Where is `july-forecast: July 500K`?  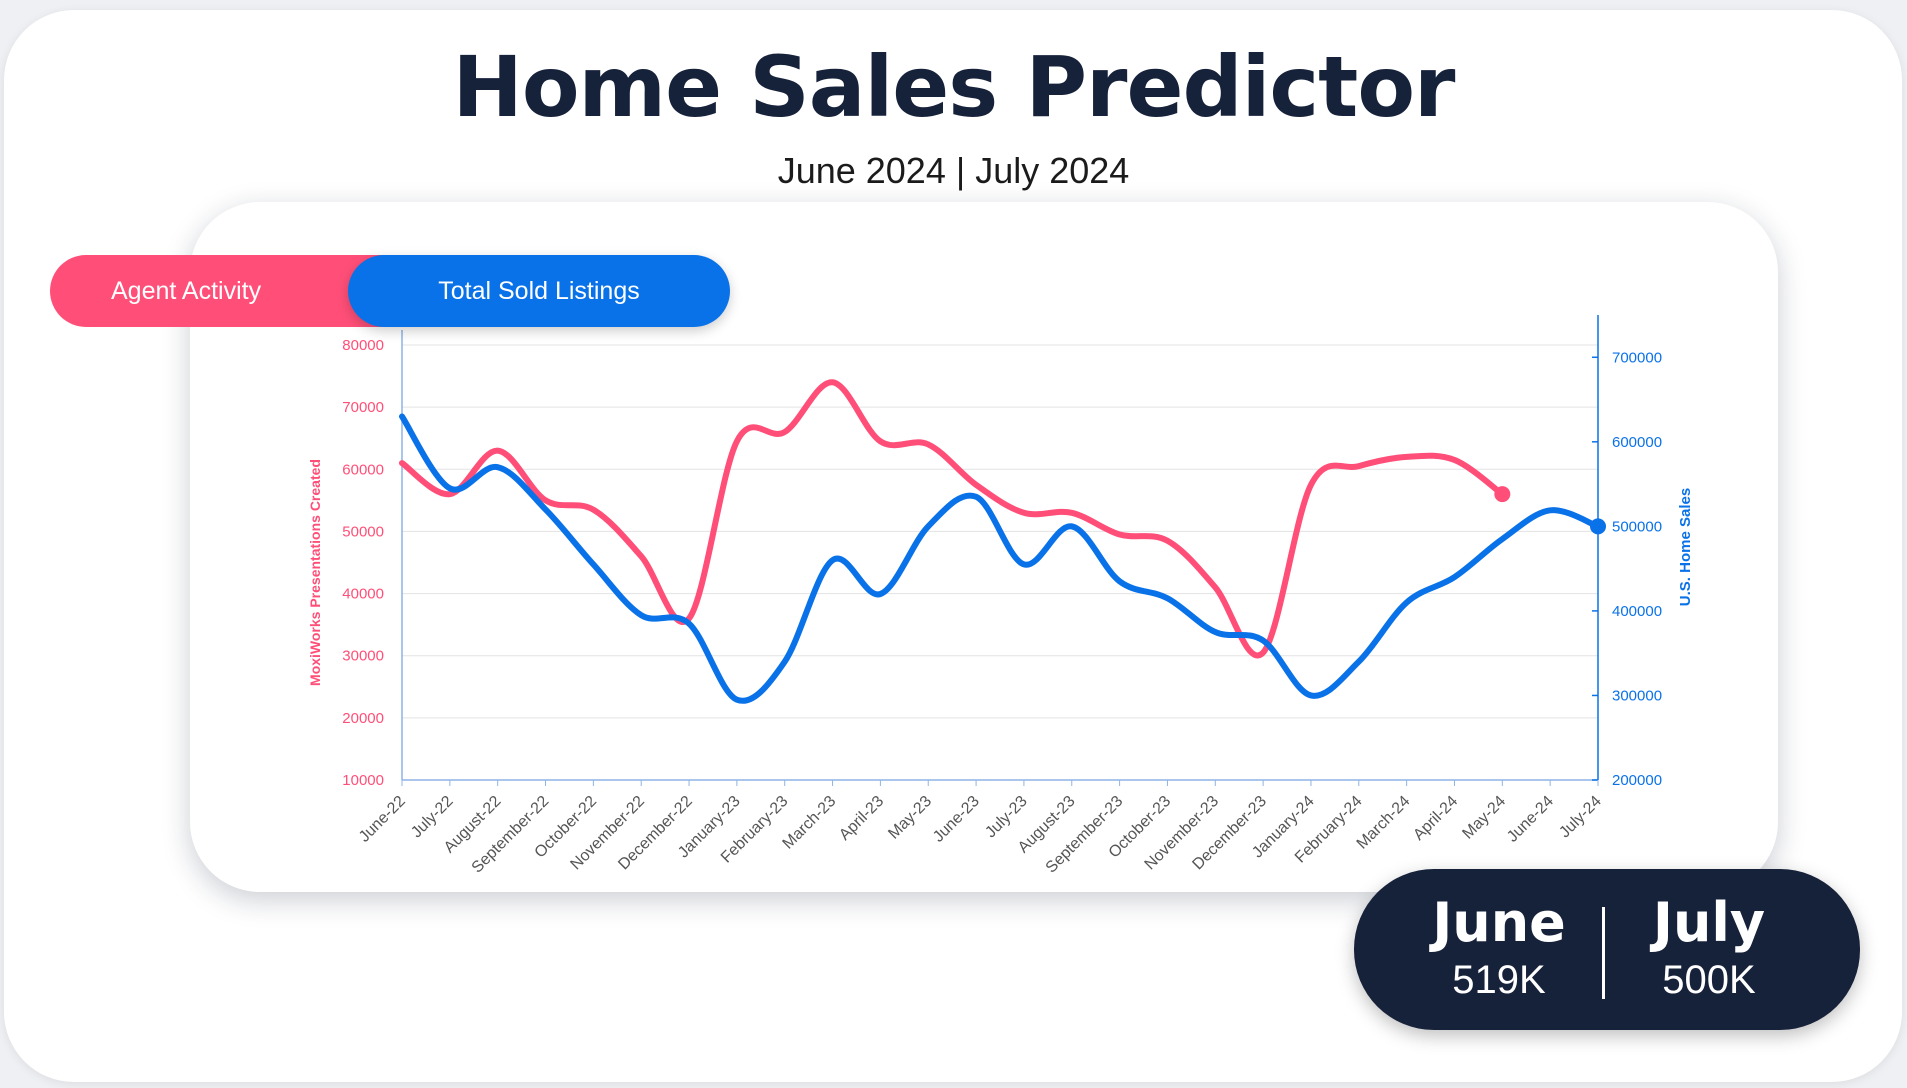
july-forecast: July 500K is located at coordinates (1709, 948).